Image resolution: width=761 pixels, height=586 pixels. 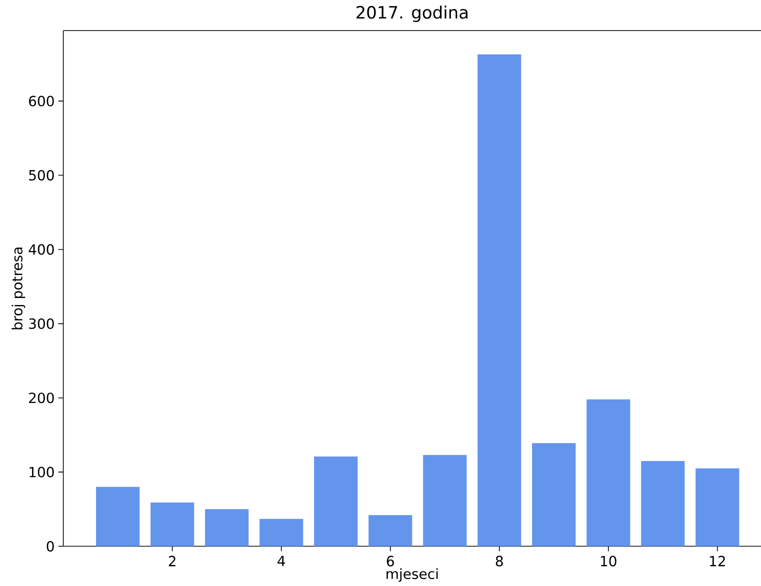 What do you see at coordinates (390, 561) in the screenshot?
I see `x-tick-label: 6` at bounding box center [390, 561].